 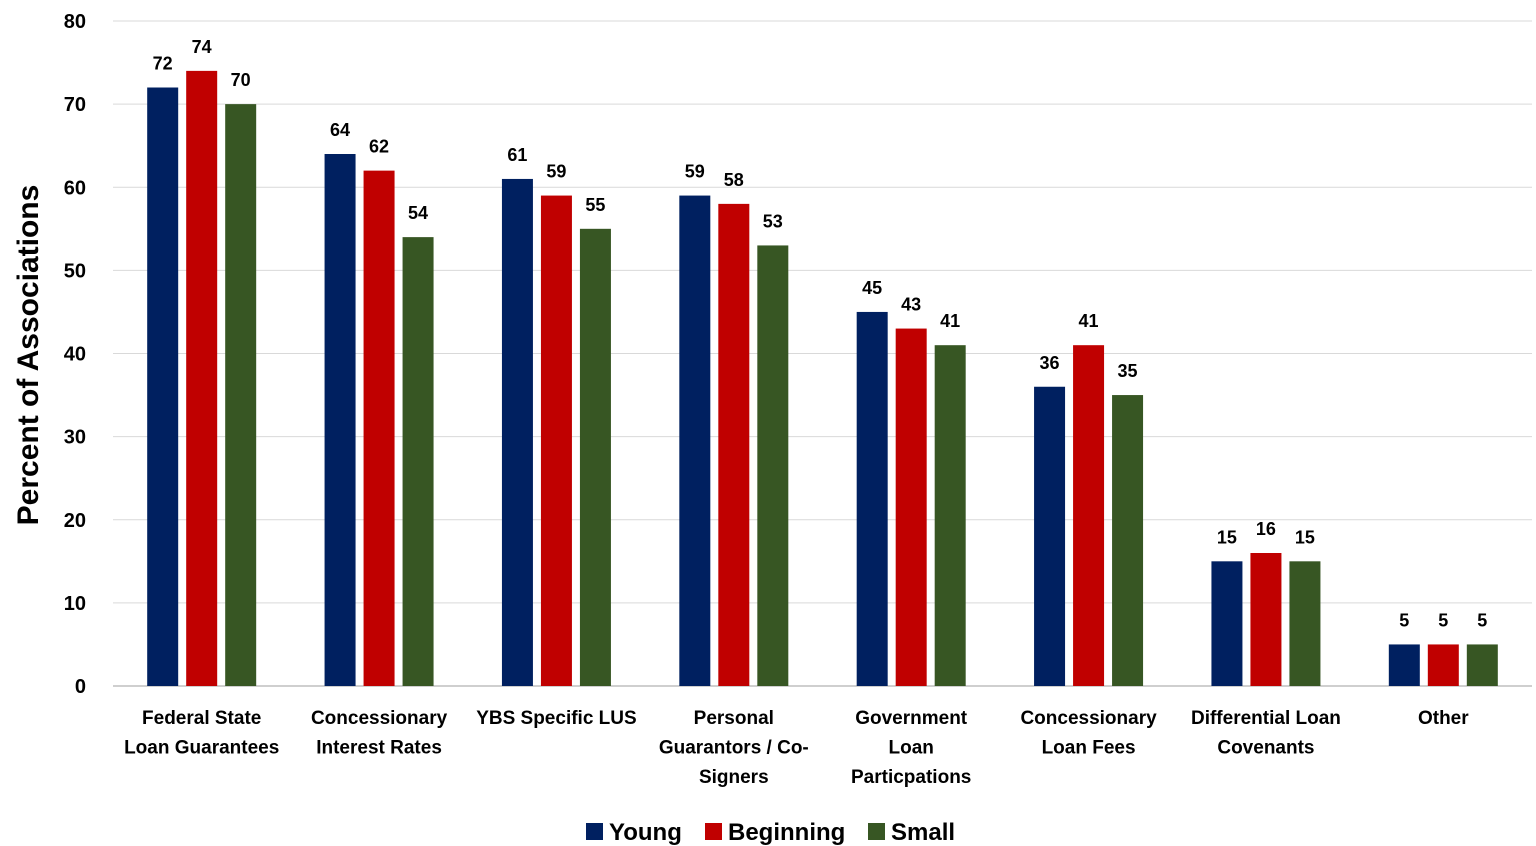 I want to click on data-label: 74, so click(x=202, y=47).